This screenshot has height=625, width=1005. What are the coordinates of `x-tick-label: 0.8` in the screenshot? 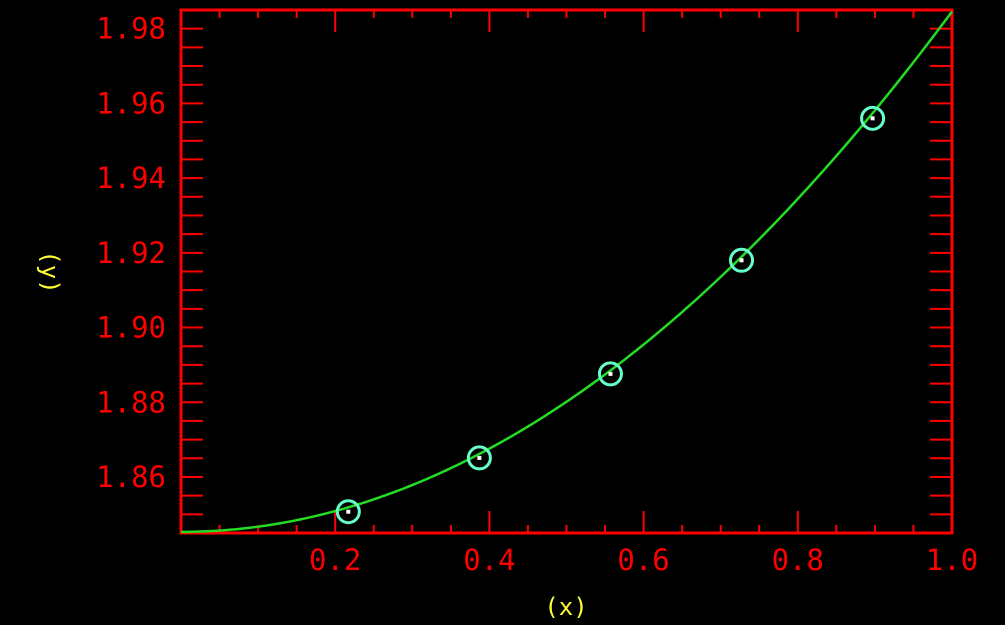 It's located at (798, 560).